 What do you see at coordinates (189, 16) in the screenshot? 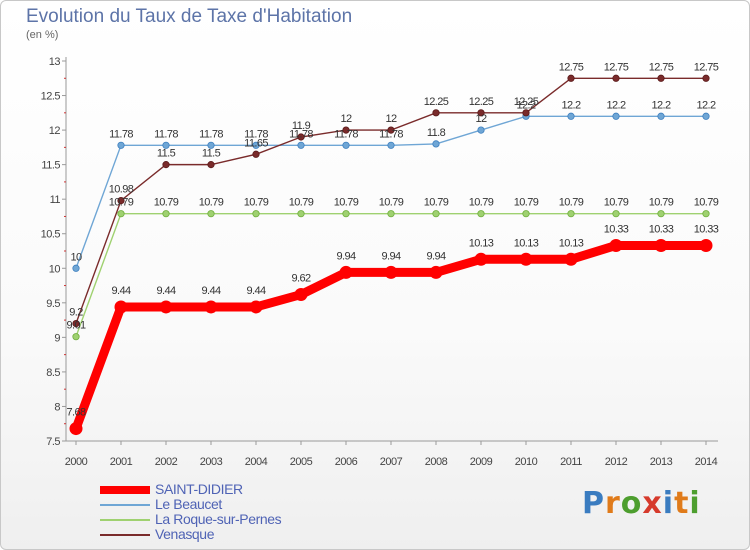
I see `chart-title: Evolution du Taux de Taxe d'Habitation` at bounding box center [189, 16].